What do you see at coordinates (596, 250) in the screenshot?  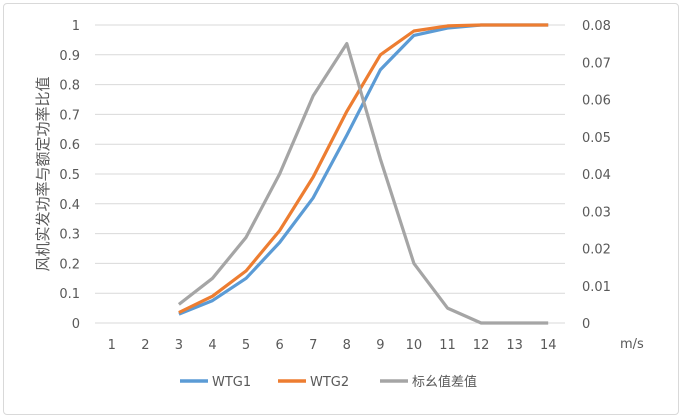 I see `y2-tick-label: 0.02` at bounding box center [596, 250].